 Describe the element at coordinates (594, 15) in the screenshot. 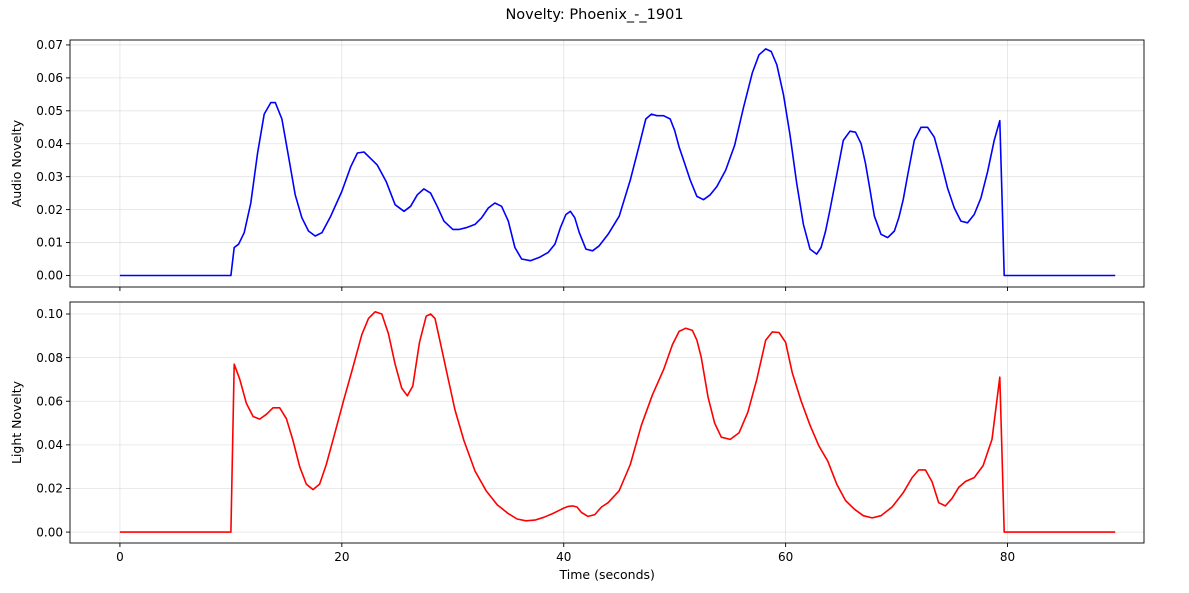

I see `chart-title: Novelty: Phoenix_-_1901` at that location.